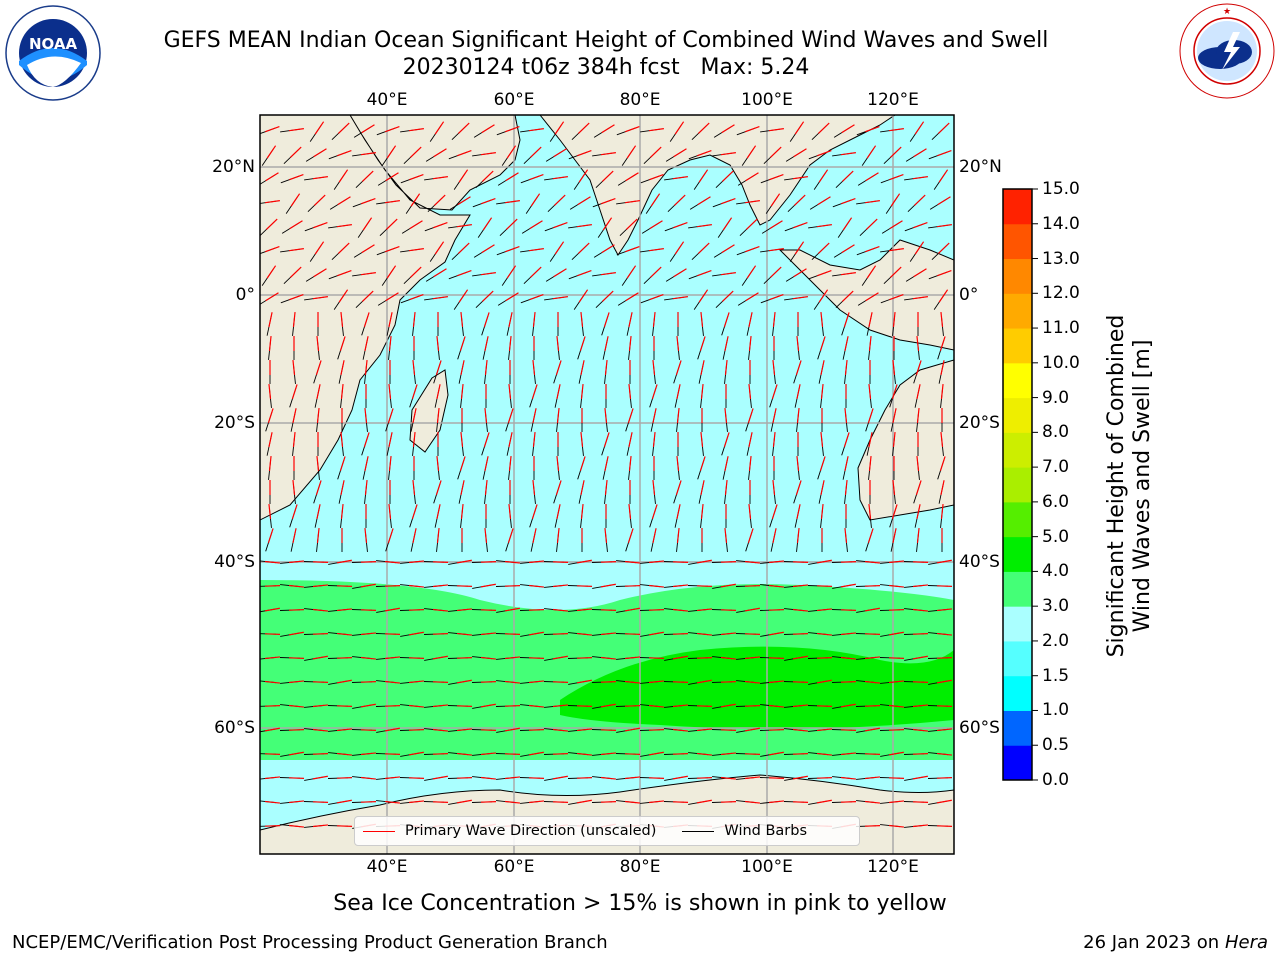 This screenshot has height=960, width=1280. I want to click on colorbar-segment, so click(1017, 589).